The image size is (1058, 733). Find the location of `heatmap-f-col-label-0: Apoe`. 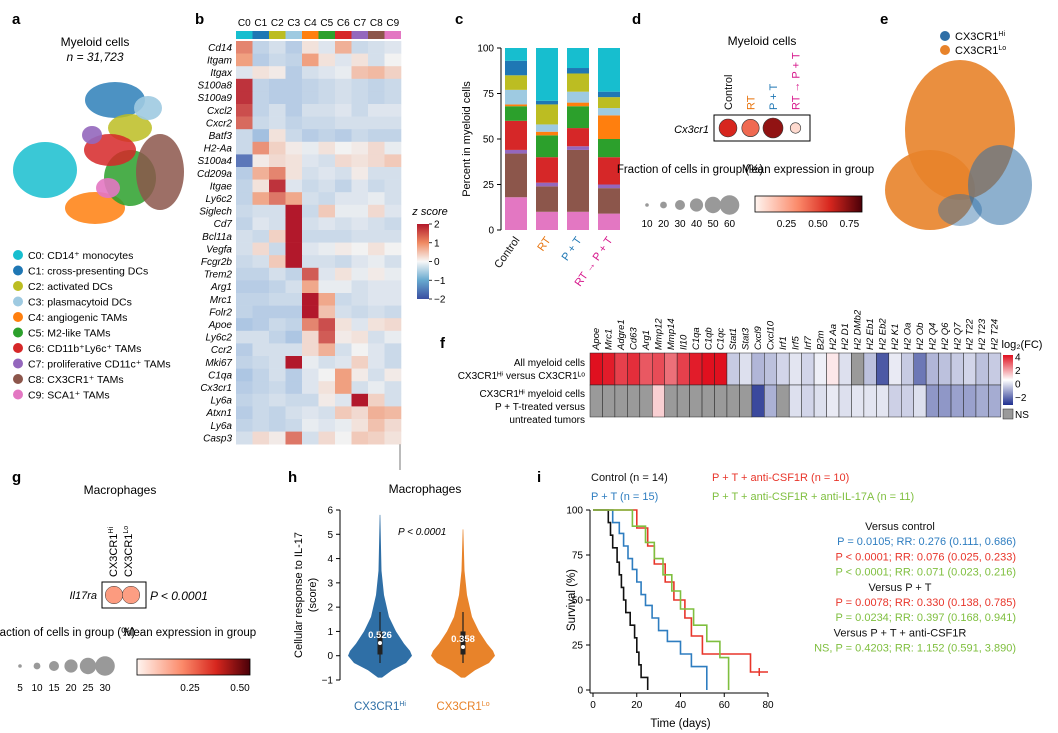

heatmap-f-col-label-0: Apoe is located at coordinates (596, 339).